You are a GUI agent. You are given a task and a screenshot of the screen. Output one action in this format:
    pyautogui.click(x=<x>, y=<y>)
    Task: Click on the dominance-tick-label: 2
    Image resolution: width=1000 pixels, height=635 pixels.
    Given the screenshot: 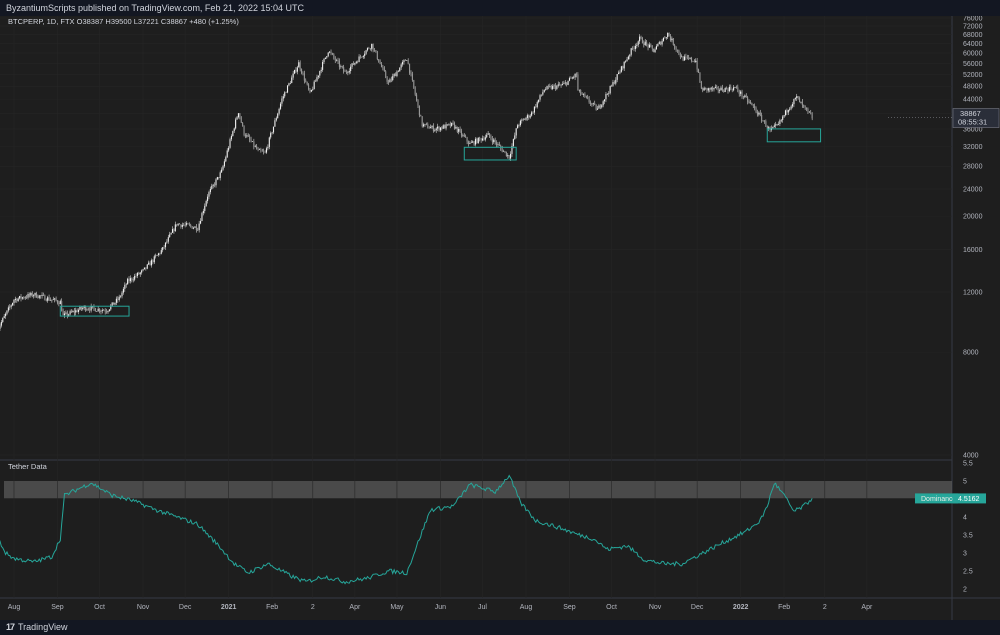 What is the action you would take?
    pyautogui.click(x=965, y=590)
    